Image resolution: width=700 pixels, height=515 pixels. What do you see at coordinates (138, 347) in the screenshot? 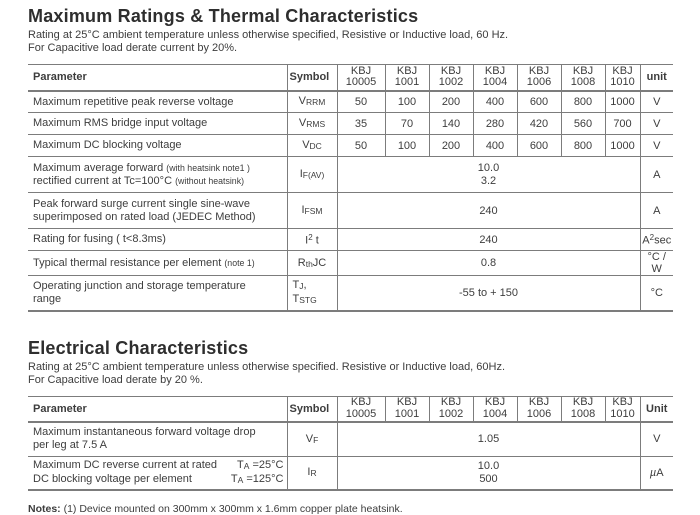
I see `electrical-section-title: Electrical Characteristics` at bounding box center [138, 347].